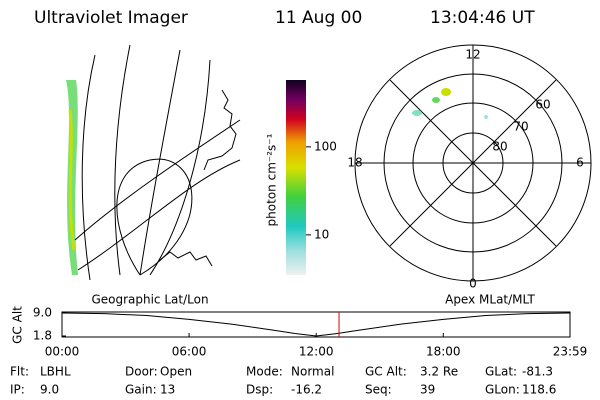  I want to click on mlt-label: 18, so click(354, 163).